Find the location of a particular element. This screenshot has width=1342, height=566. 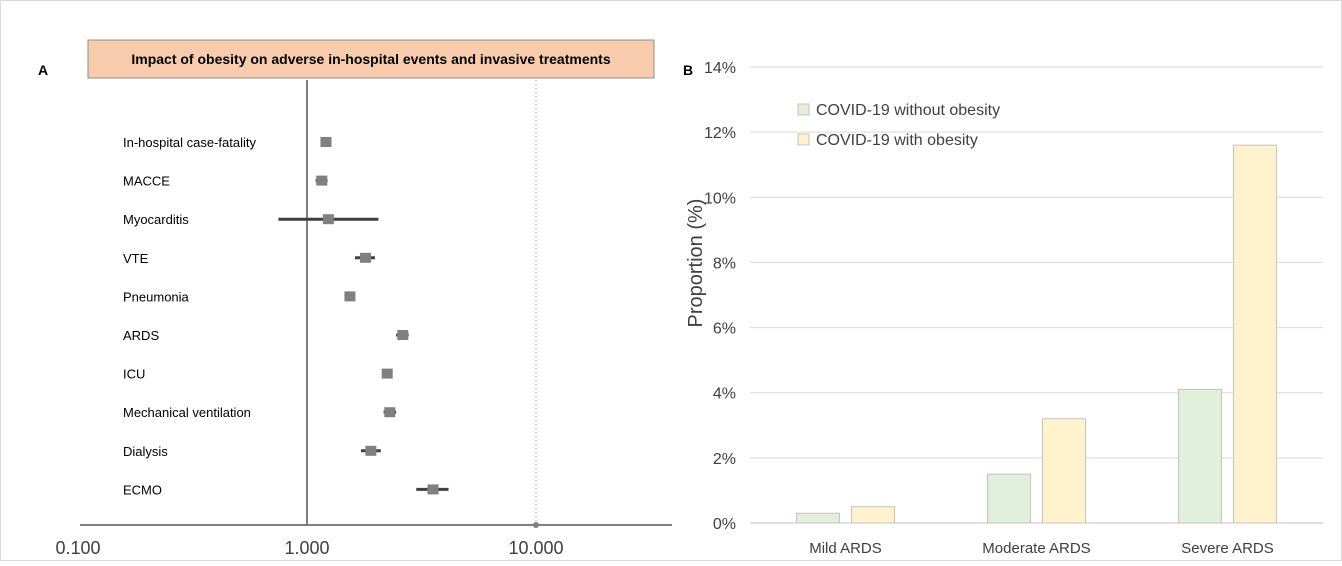

bar-x-ticks: Mild ARDS Moderate ARDS Severe ARDS is located at coordinates (1041, 548).